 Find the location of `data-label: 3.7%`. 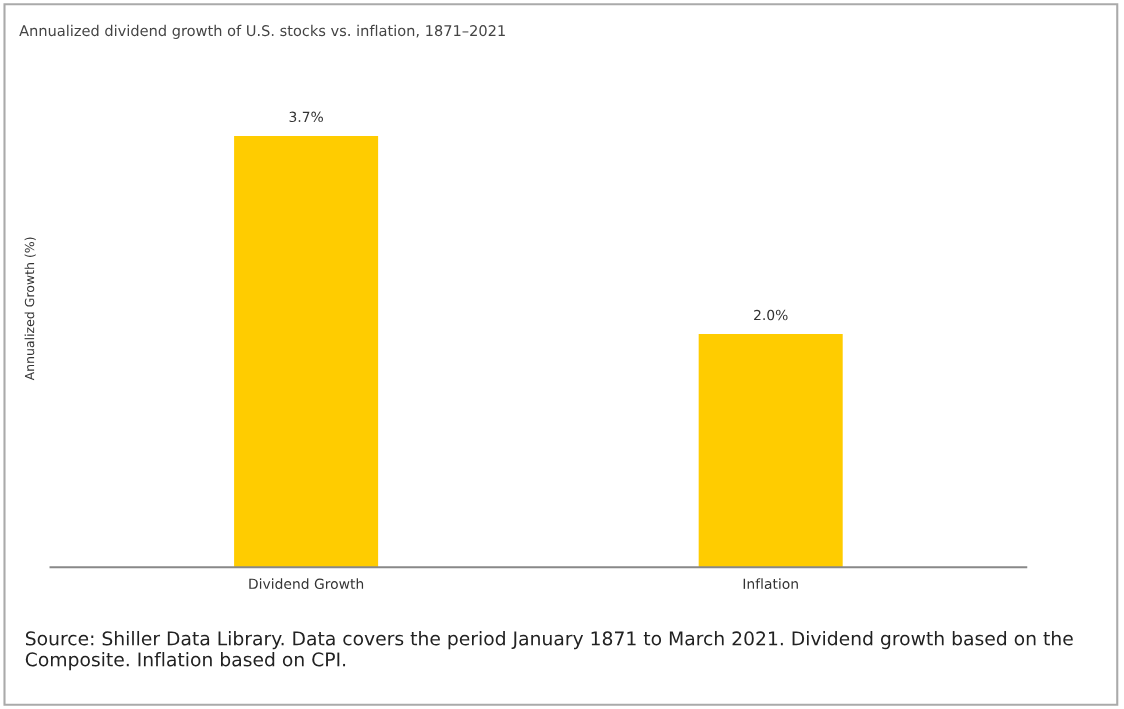

data-label: 3.7% is located at coordinates (306, 117).